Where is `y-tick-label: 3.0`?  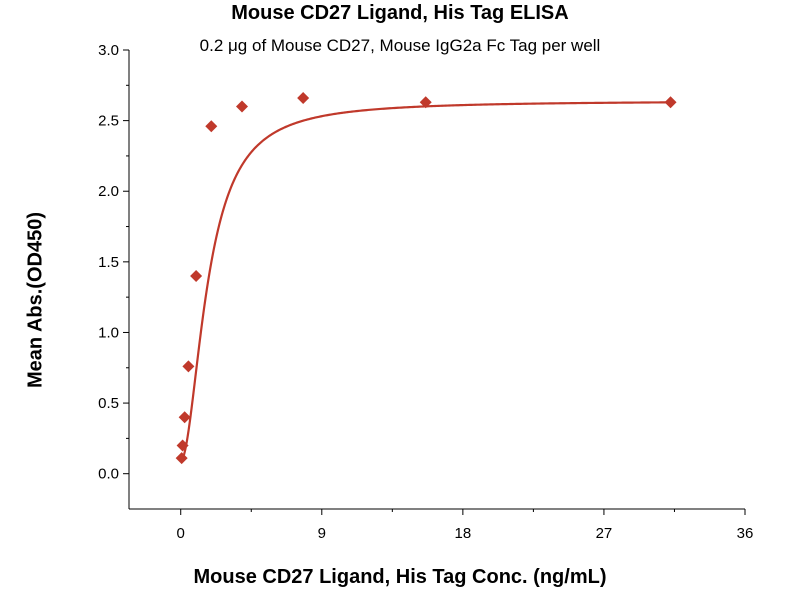 y-tick-label: 3.0 is located at coordinates (108, 50).